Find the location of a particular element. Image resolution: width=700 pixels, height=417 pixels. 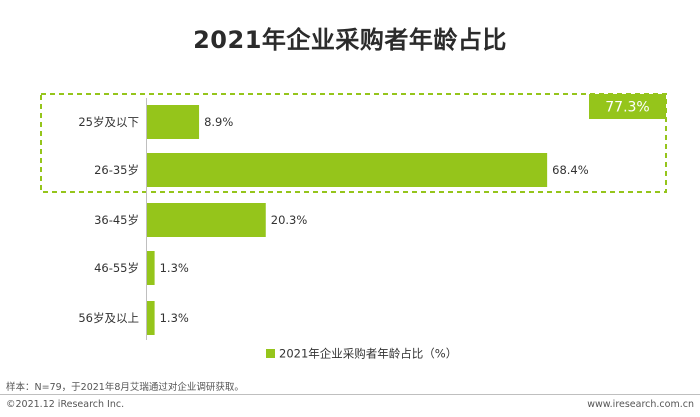

chart-title: 2021年企业采购者年龄占比 is located at coordinates (350, 40).